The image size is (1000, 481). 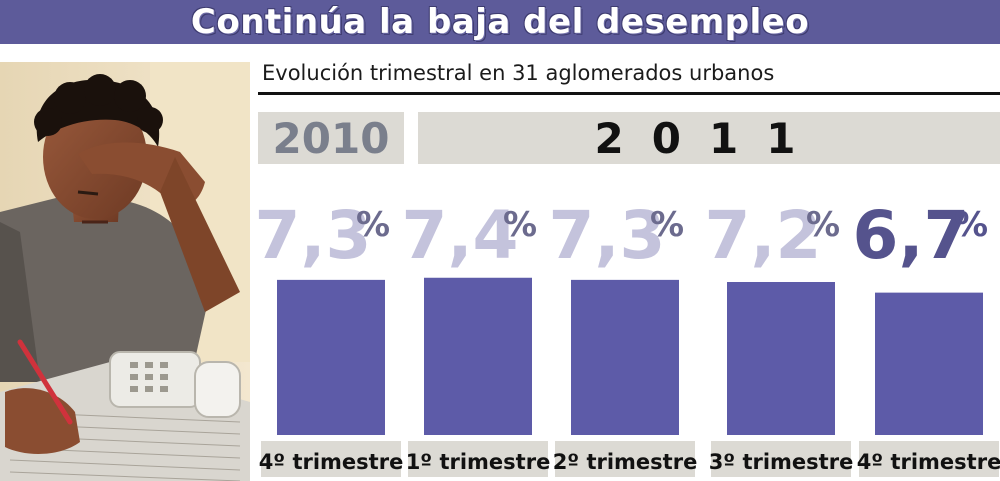 I want to click on percent-sign-4: %, so click(x=823, y=225).